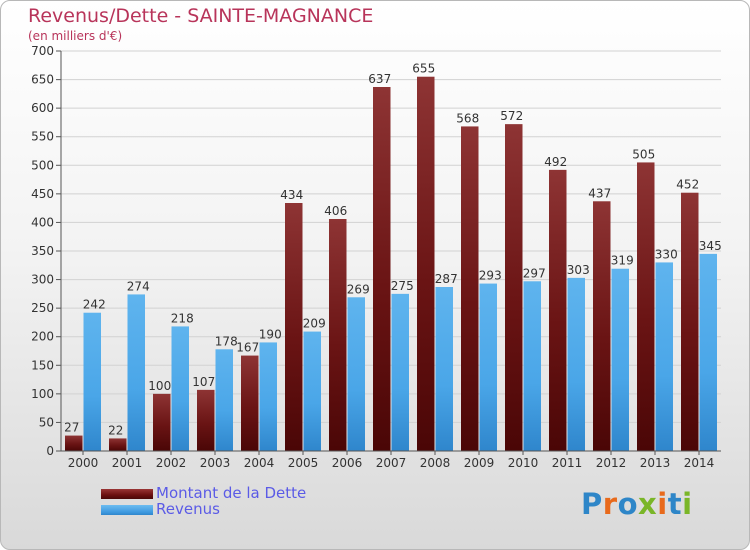  What do you see at coordinates (666, 254) in the screenshot?
I see `data-label: 330` at bounding box center [666, 254].